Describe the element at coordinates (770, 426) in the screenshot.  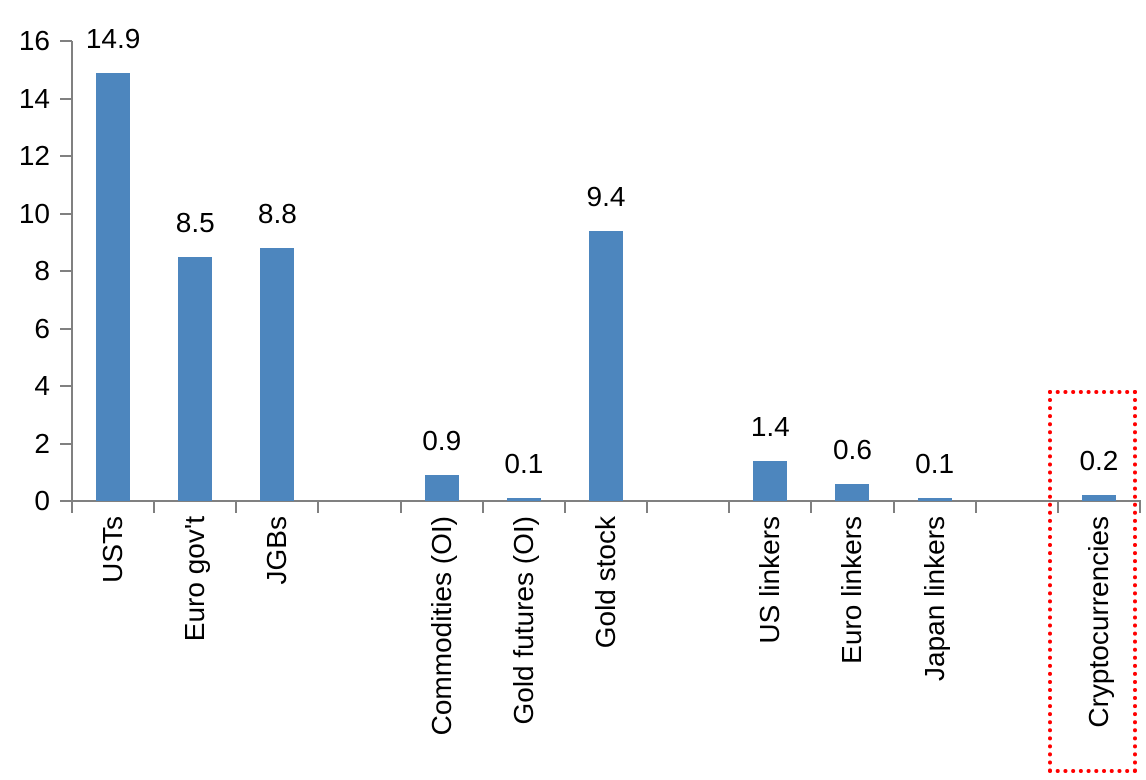
I see `bar-value-label: 1.4` at that location.